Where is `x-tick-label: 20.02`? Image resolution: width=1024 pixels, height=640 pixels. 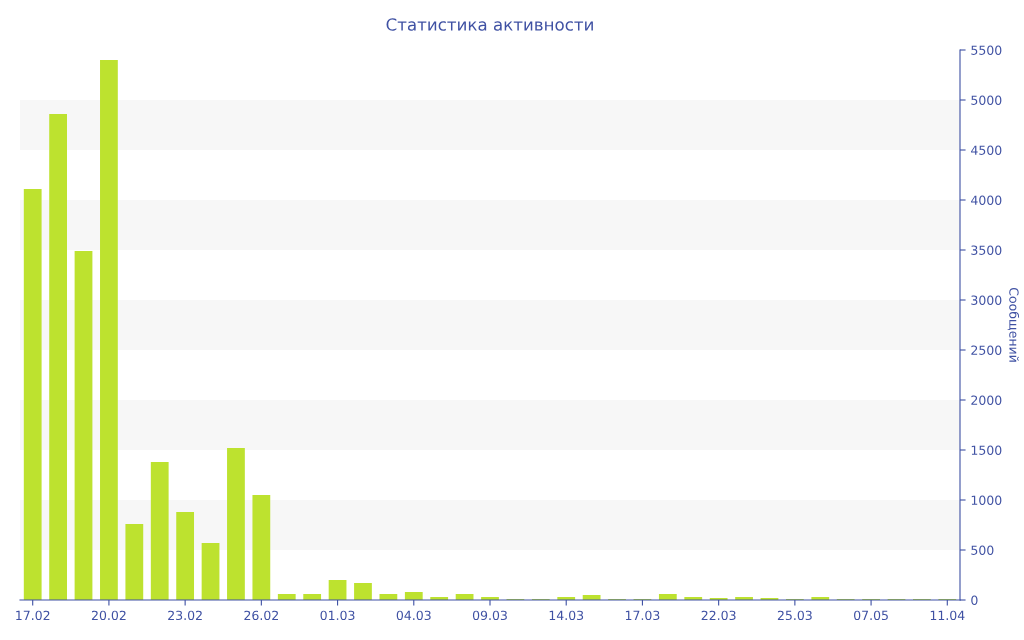
x-tick-label: 20.02 is located at coordinates (108, 615).